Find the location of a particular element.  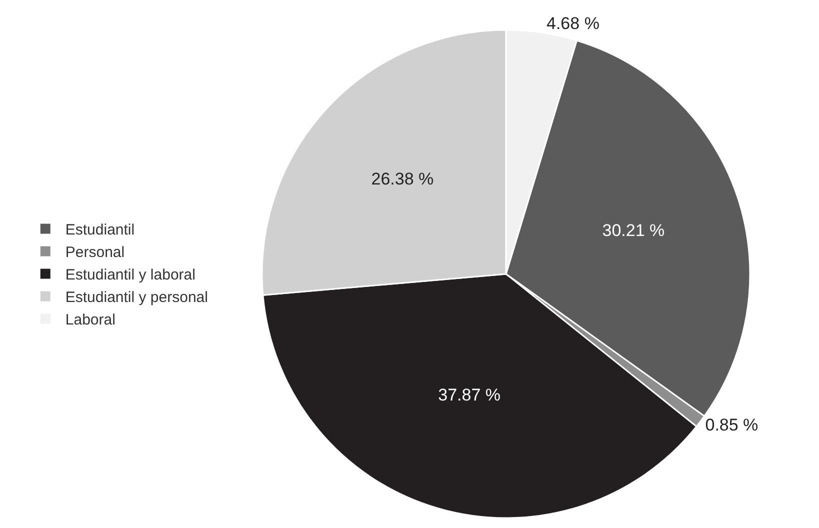

data-label: 30.21 % is located at coordinates (633, 230).